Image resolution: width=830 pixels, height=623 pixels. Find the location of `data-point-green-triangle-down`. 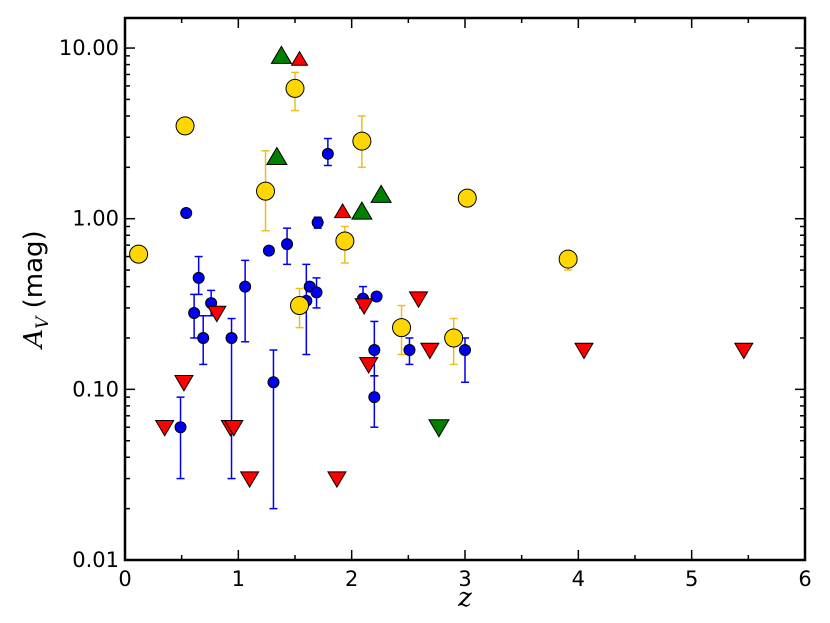

data-point-green-triangle-down is located at coordinates (439, 428).